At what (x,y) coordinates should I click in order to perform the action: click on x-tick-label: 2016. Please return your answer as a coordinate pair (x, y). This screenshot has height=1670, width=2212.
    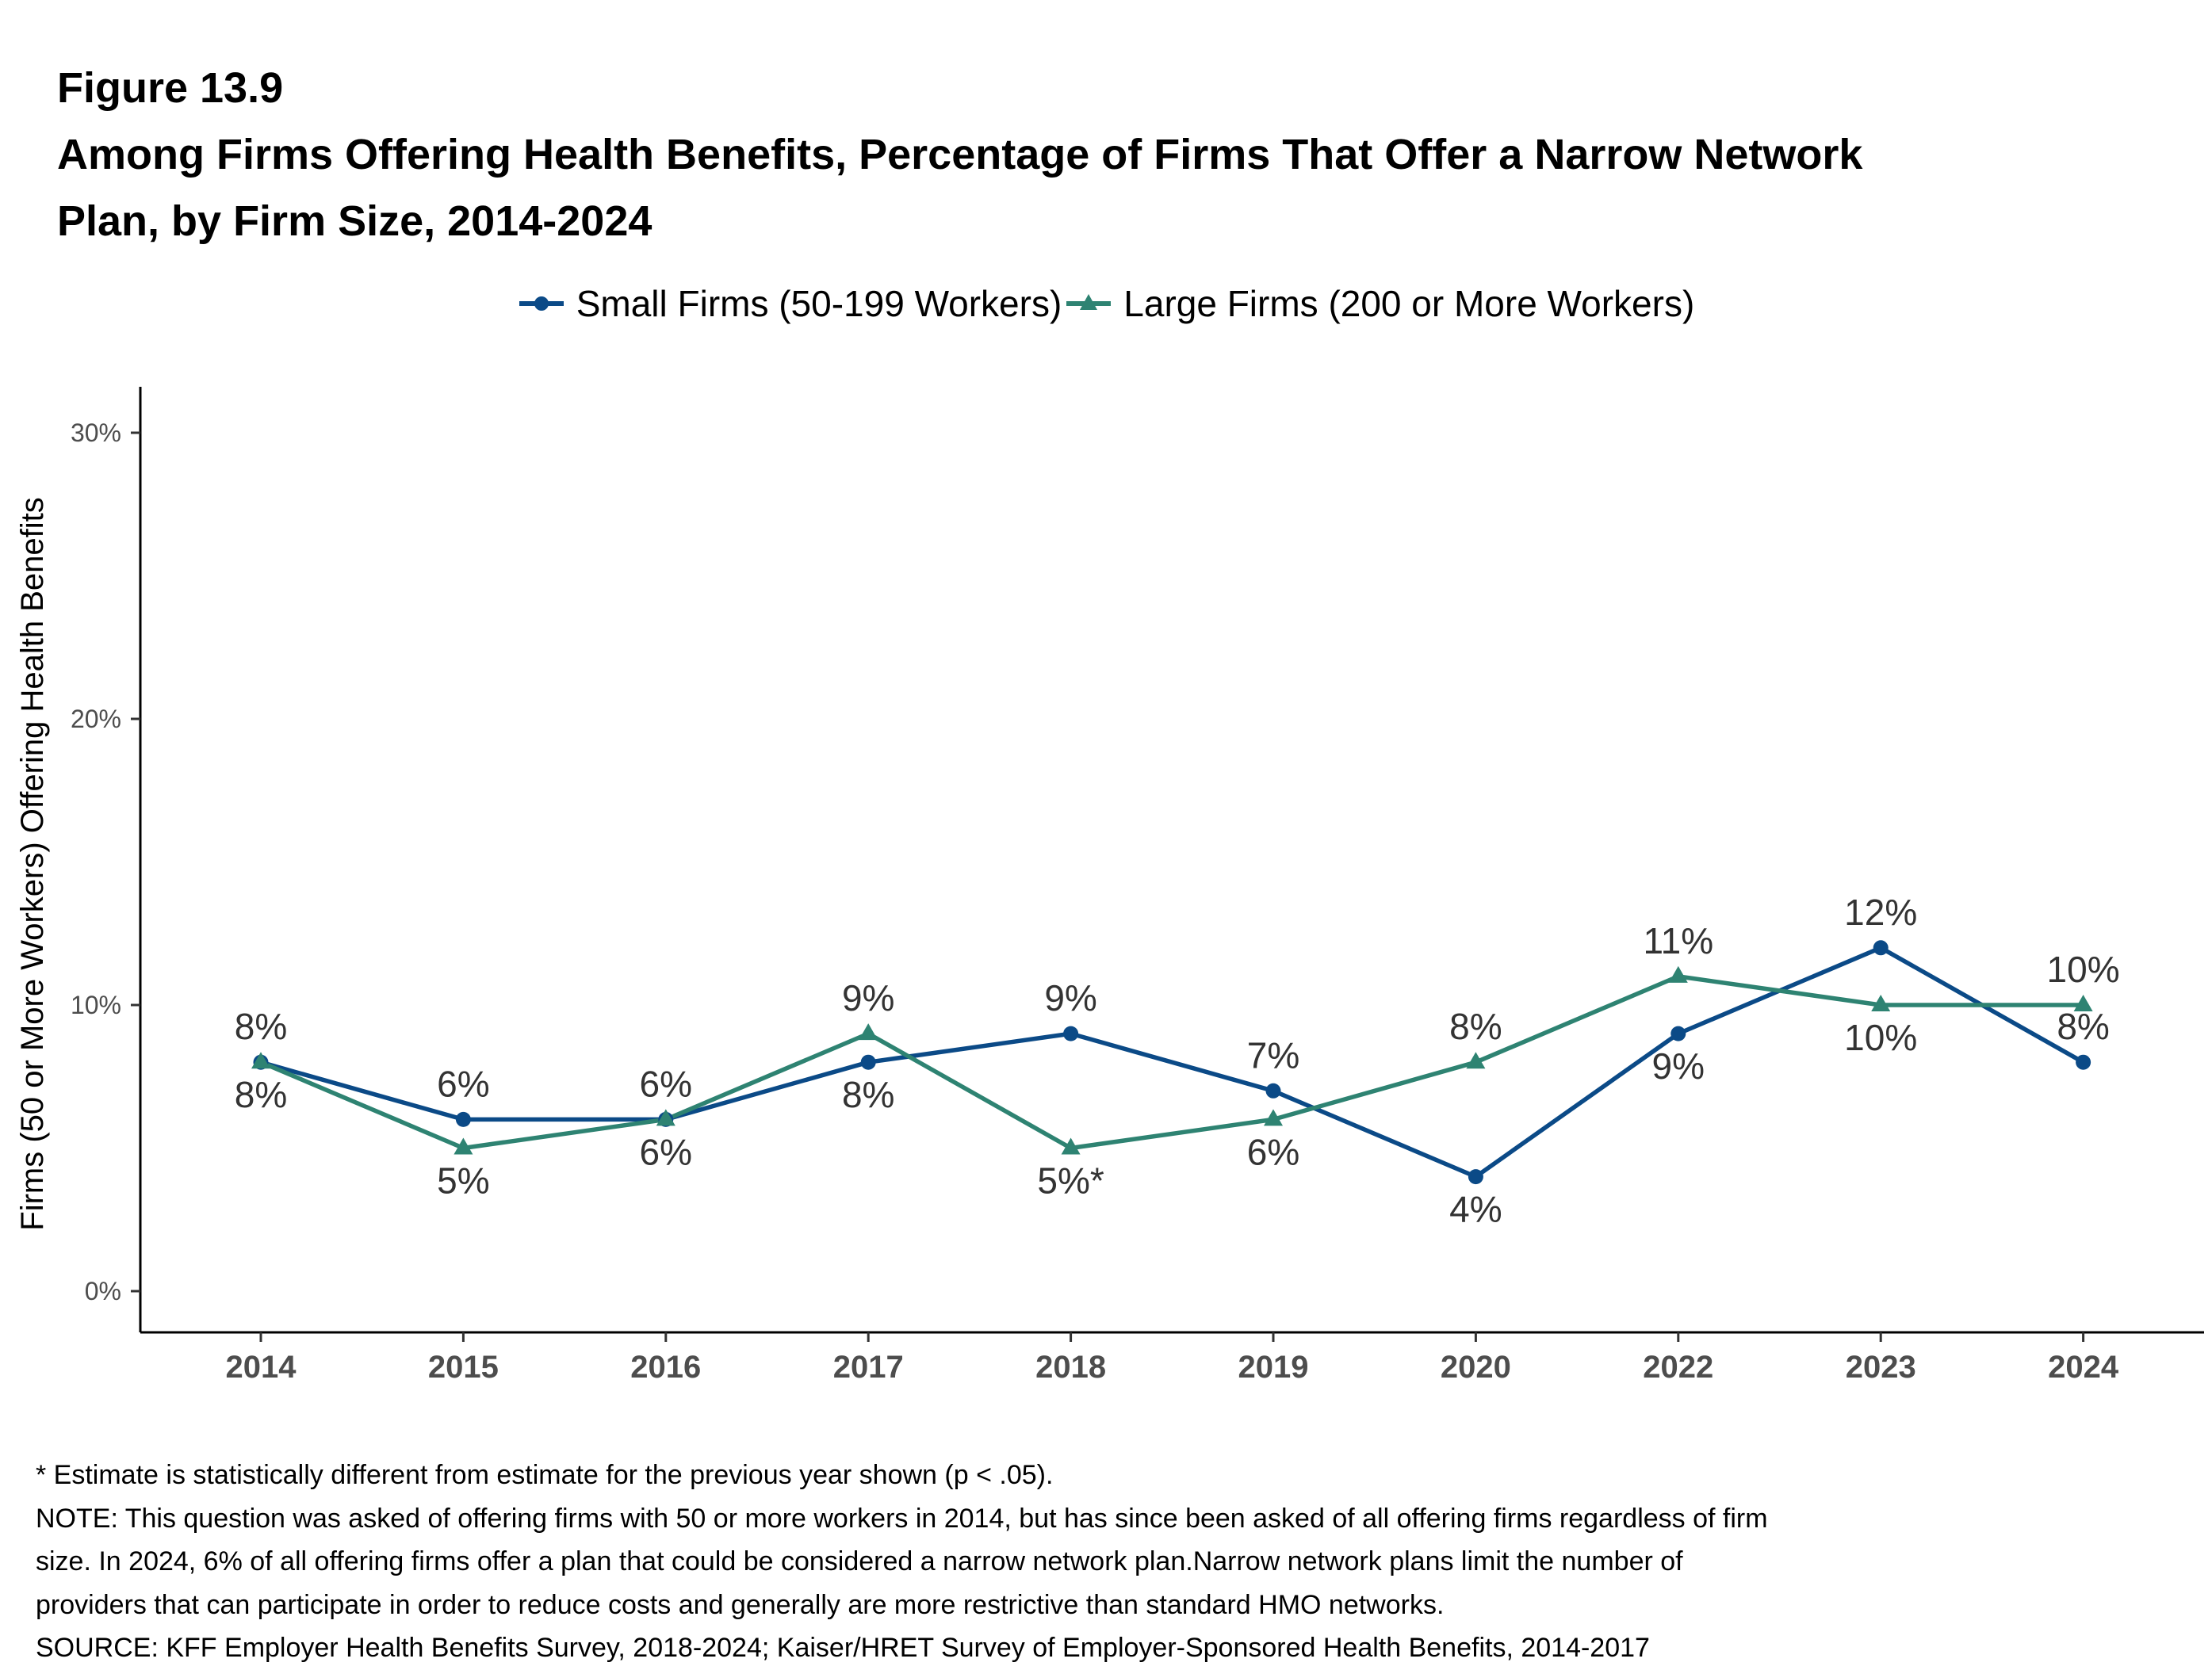
    Looking at the image, I should click on (665, 1367).